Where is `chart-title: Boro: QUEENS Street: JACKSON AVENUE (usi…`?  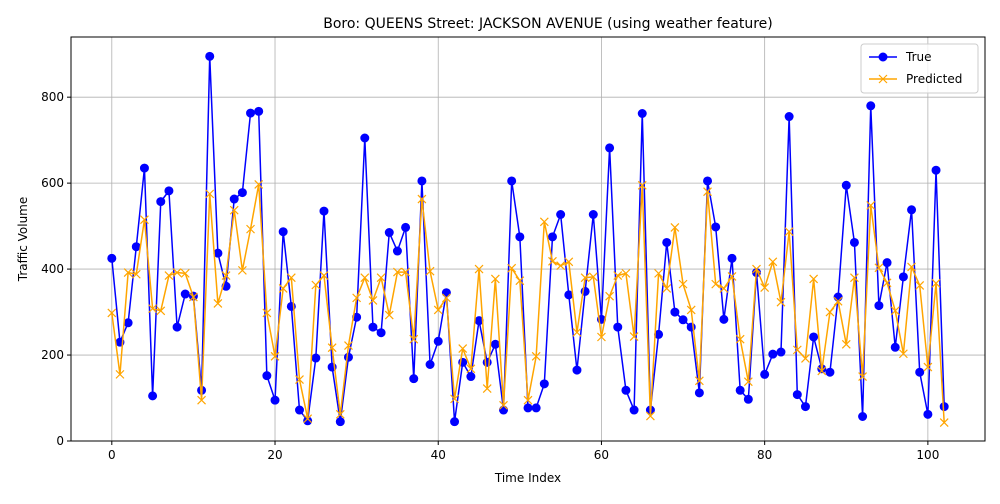 chart-title: Boro: QUEENS Street: JACKSON AVENUE (usi… is located at coordinates (548, 24).